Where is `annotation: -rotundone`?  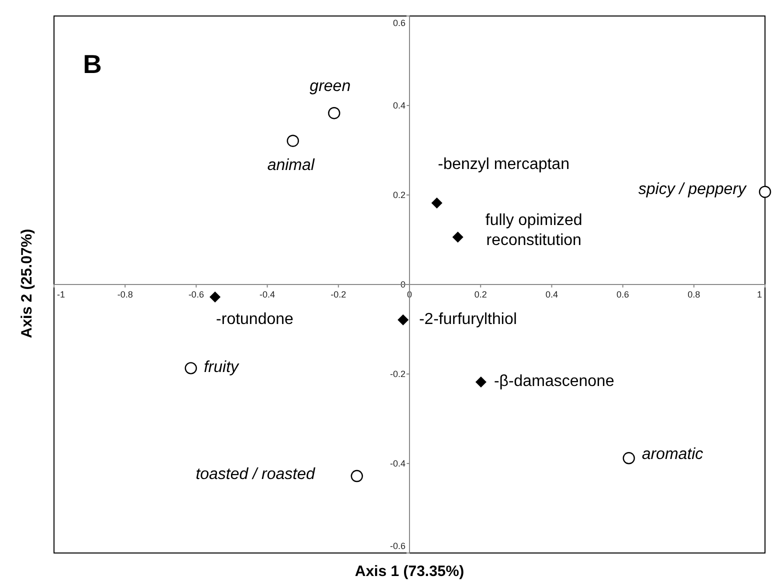 annotation: -rotundone is located at coordinates (255, 319).